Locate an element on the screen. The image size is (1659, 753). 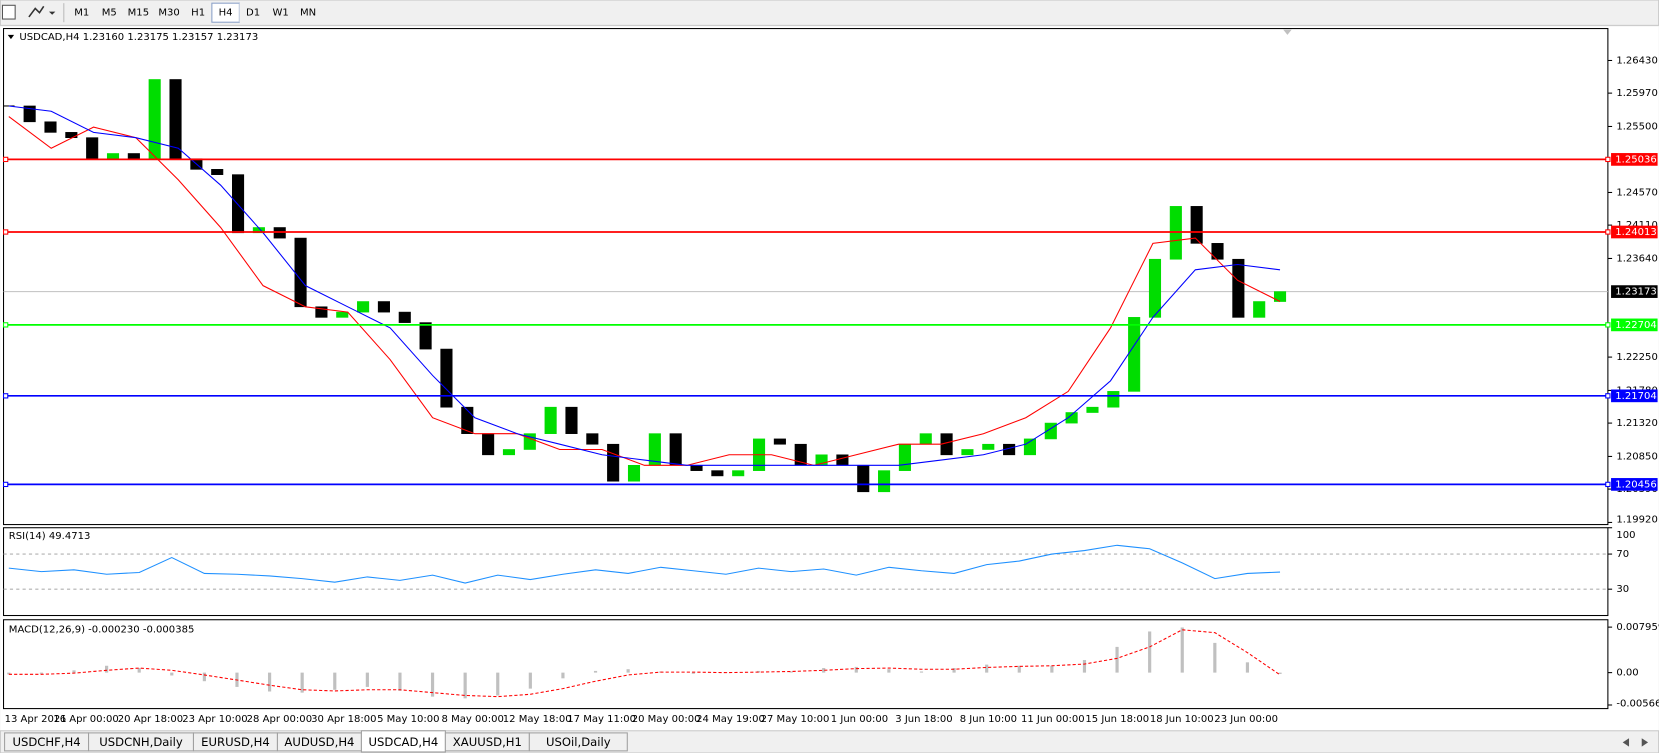
timeframe-label: H4 is located at coordinates (226, 13).